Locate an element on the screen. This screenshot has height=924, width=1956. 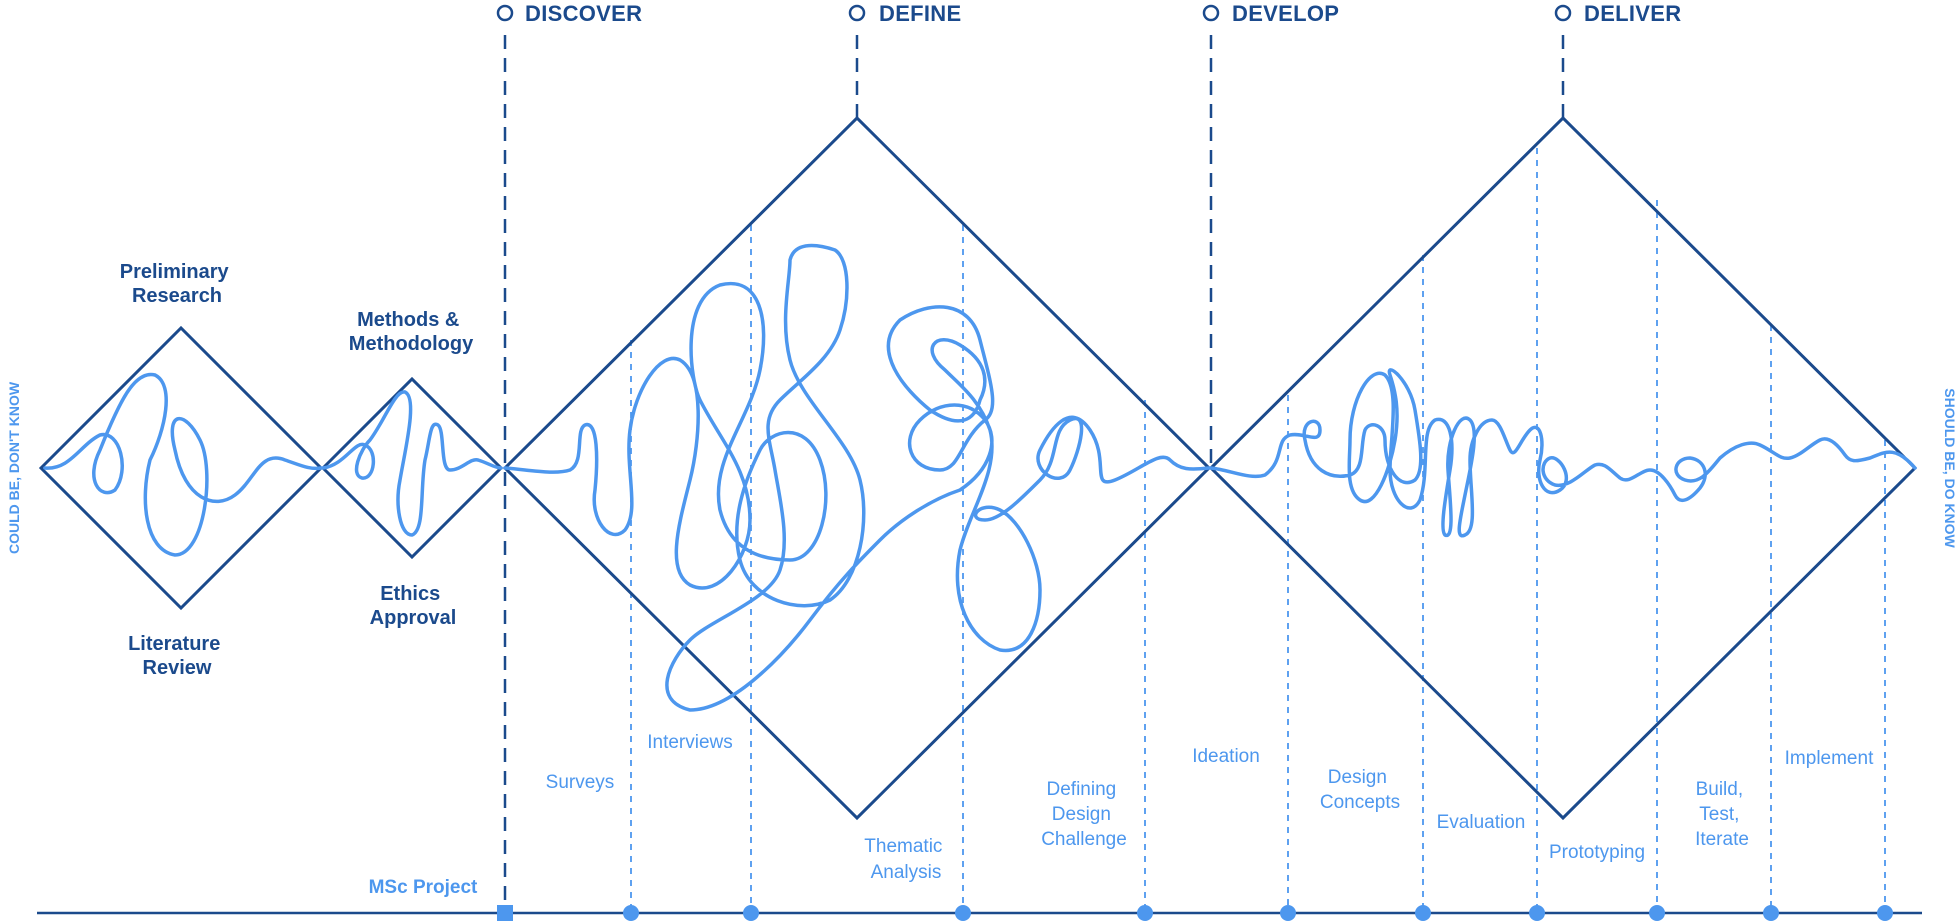
methods-methodology-line-2: Methodology is located at coordinates (411, 344).